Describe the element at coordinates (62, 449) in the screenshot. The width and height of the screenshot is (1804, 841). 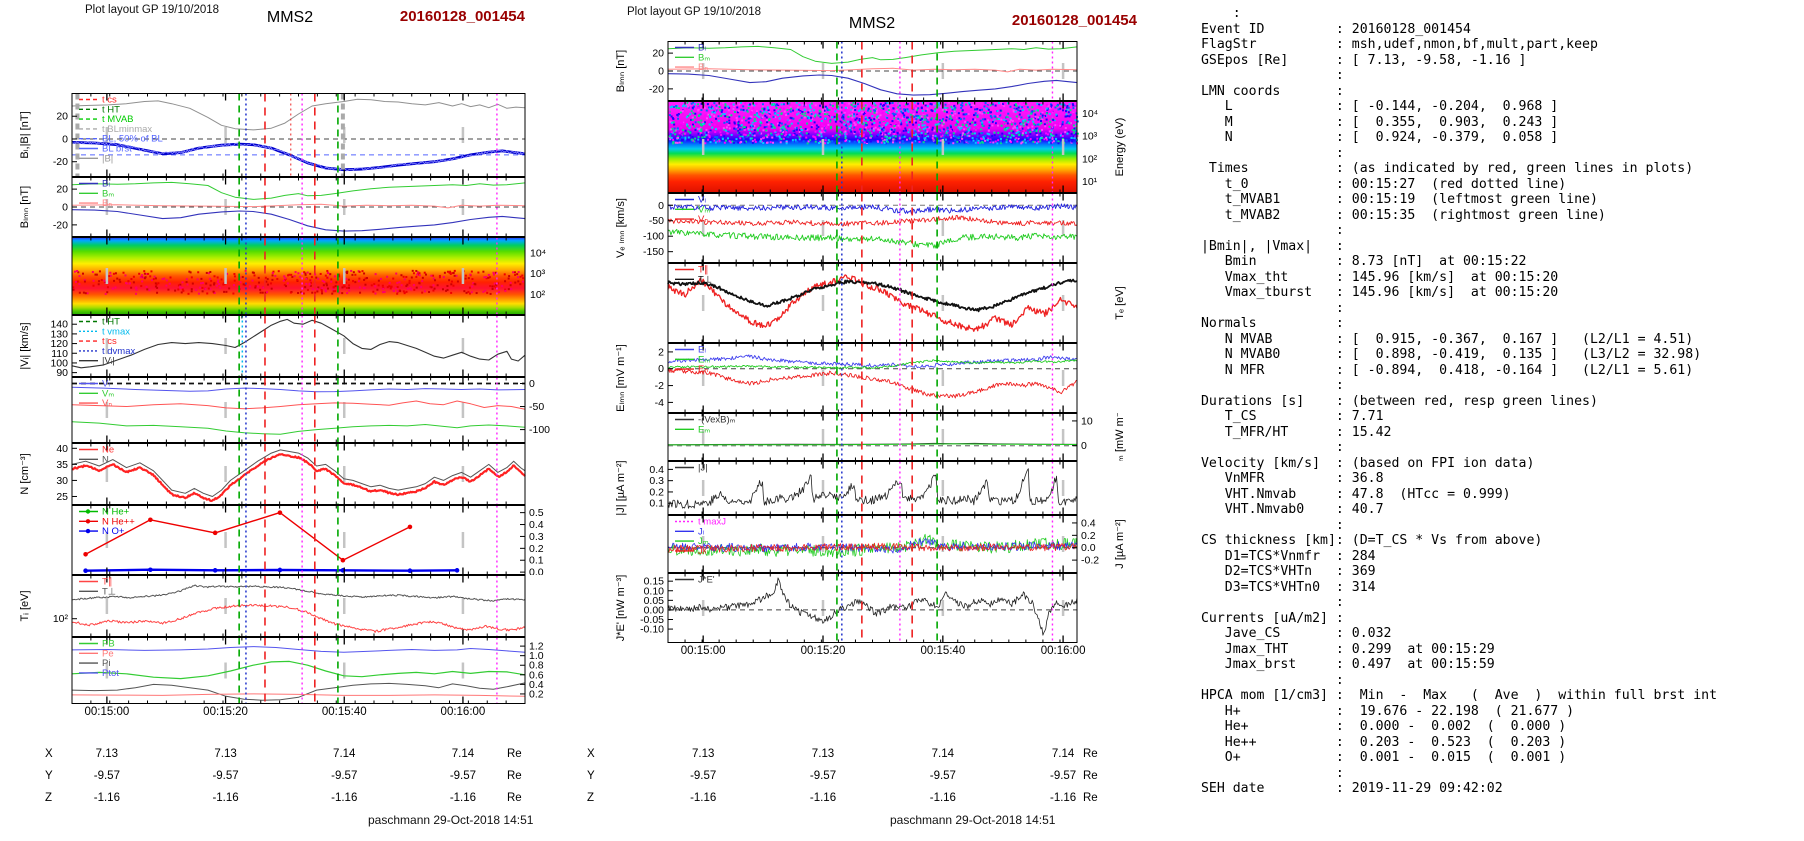
I see `svg-text: 40` at that location.